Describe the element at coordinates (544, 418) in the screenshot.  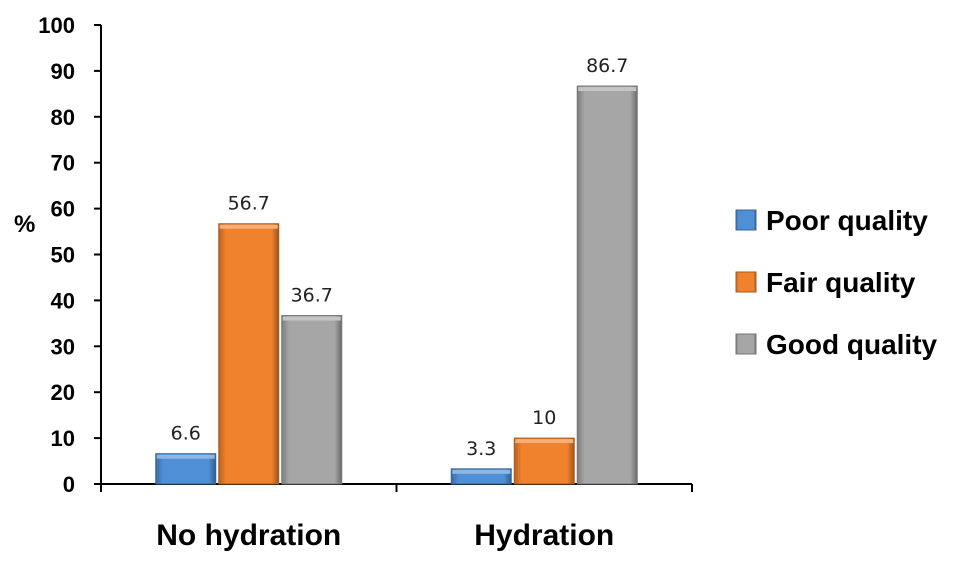
I see `data-label: 10` at that location.